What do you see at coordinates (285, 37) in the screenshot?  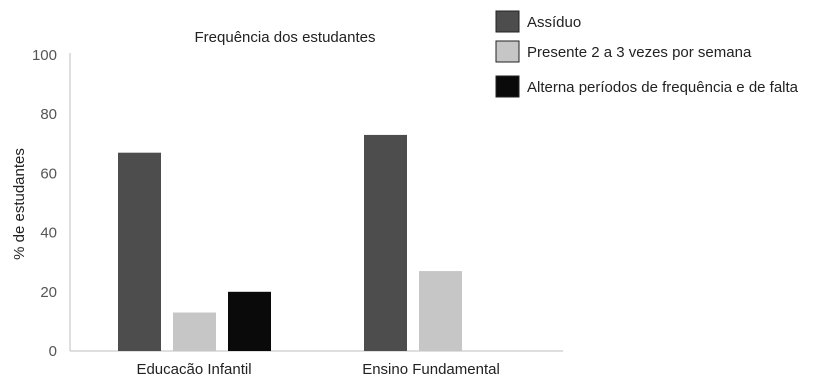 I see `chart-title: Frequência dos estudantes` at bounding box center [285, 37].